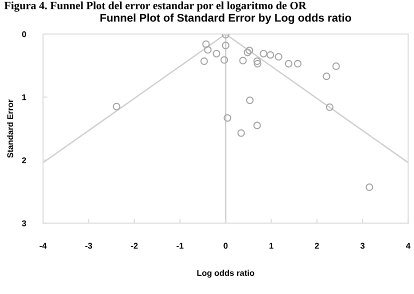  Describe the element at coordinates (271, 245) in the screenshot. I see `x-tick-label: 1` at that location.